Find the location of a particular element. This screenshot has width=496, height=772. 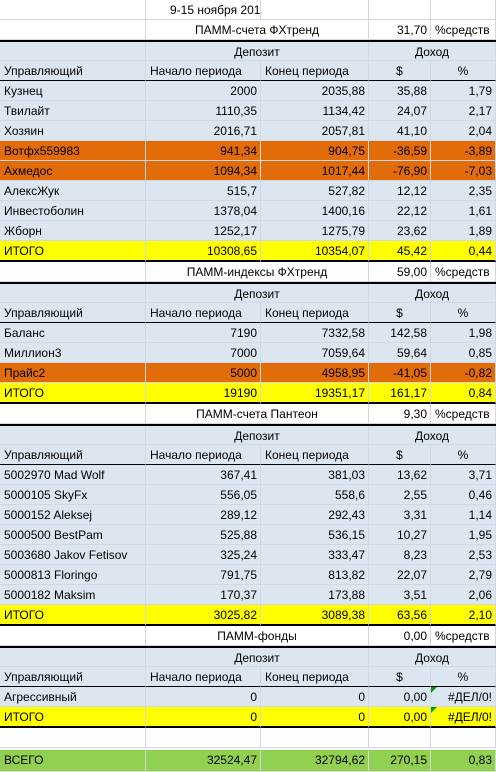

percent-value: 0,46 is located at coordinates (463, 495).